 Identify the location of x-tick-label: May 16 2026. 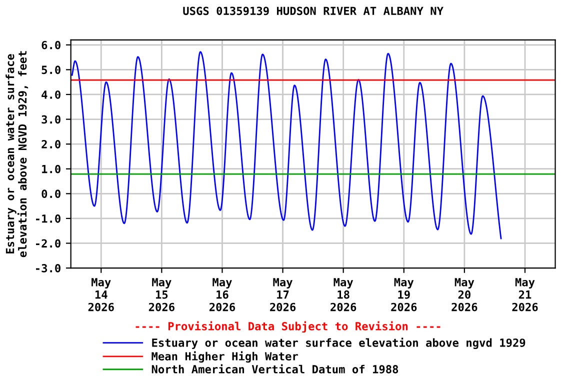
(222, 295).